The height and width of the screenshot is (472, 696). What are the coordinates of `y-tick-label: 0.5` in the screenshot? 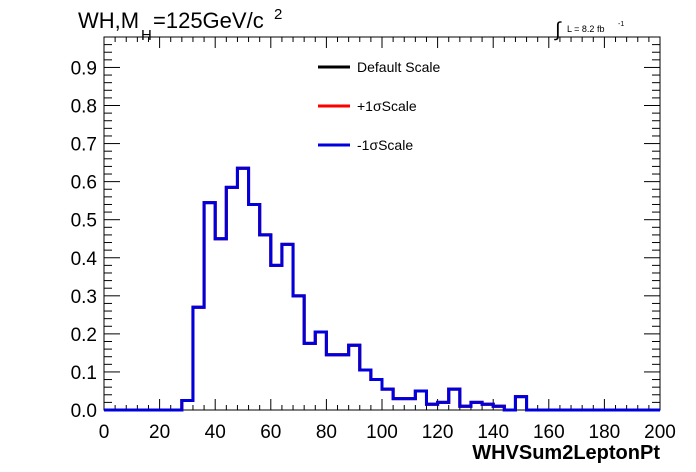 It's located at (84, 221).